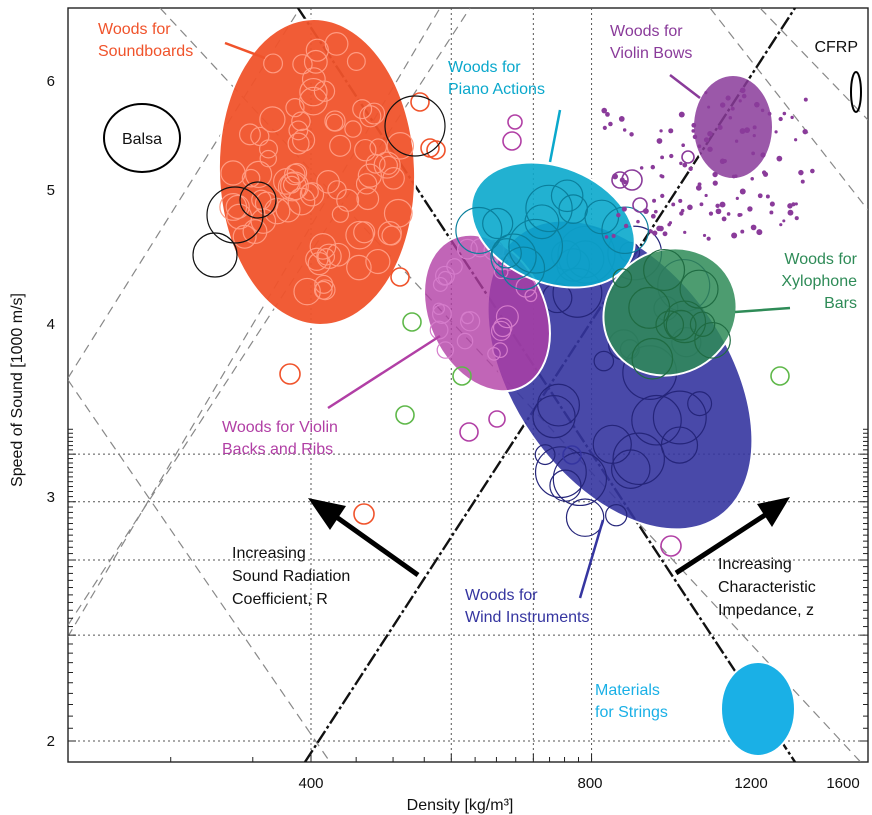 The width and height of the screenshot is (872, 815). I want to click on annotation-line: Characteristic, so click(767, 587).